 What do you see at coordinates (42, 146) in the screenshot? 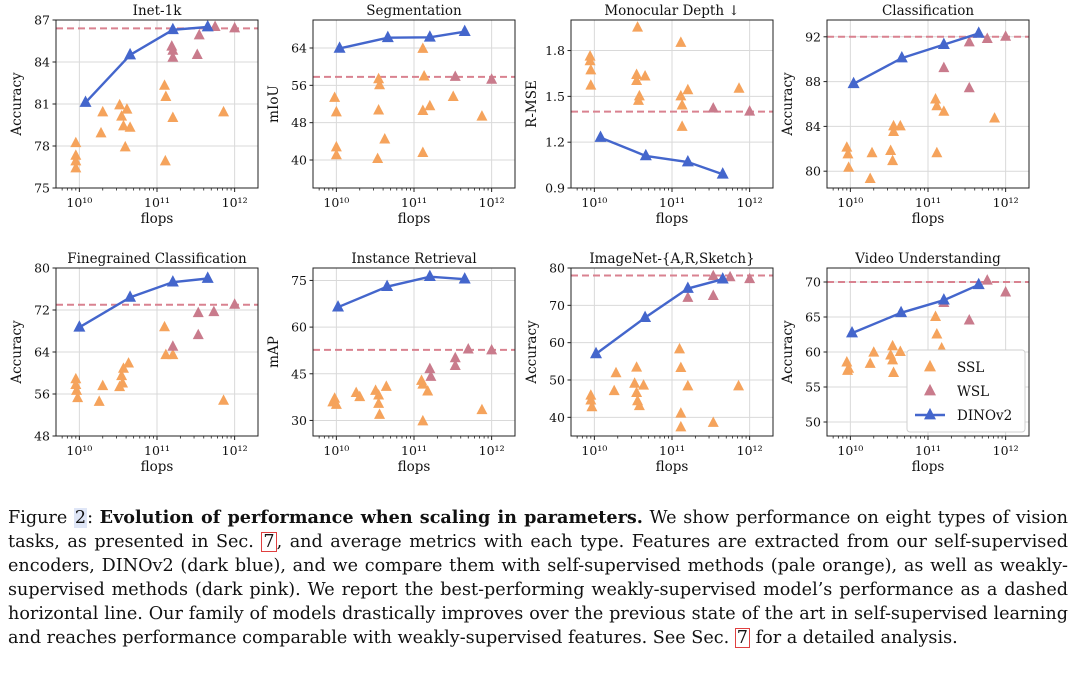
I see `y-tick-label: 78` at bounding box center [42, 146].